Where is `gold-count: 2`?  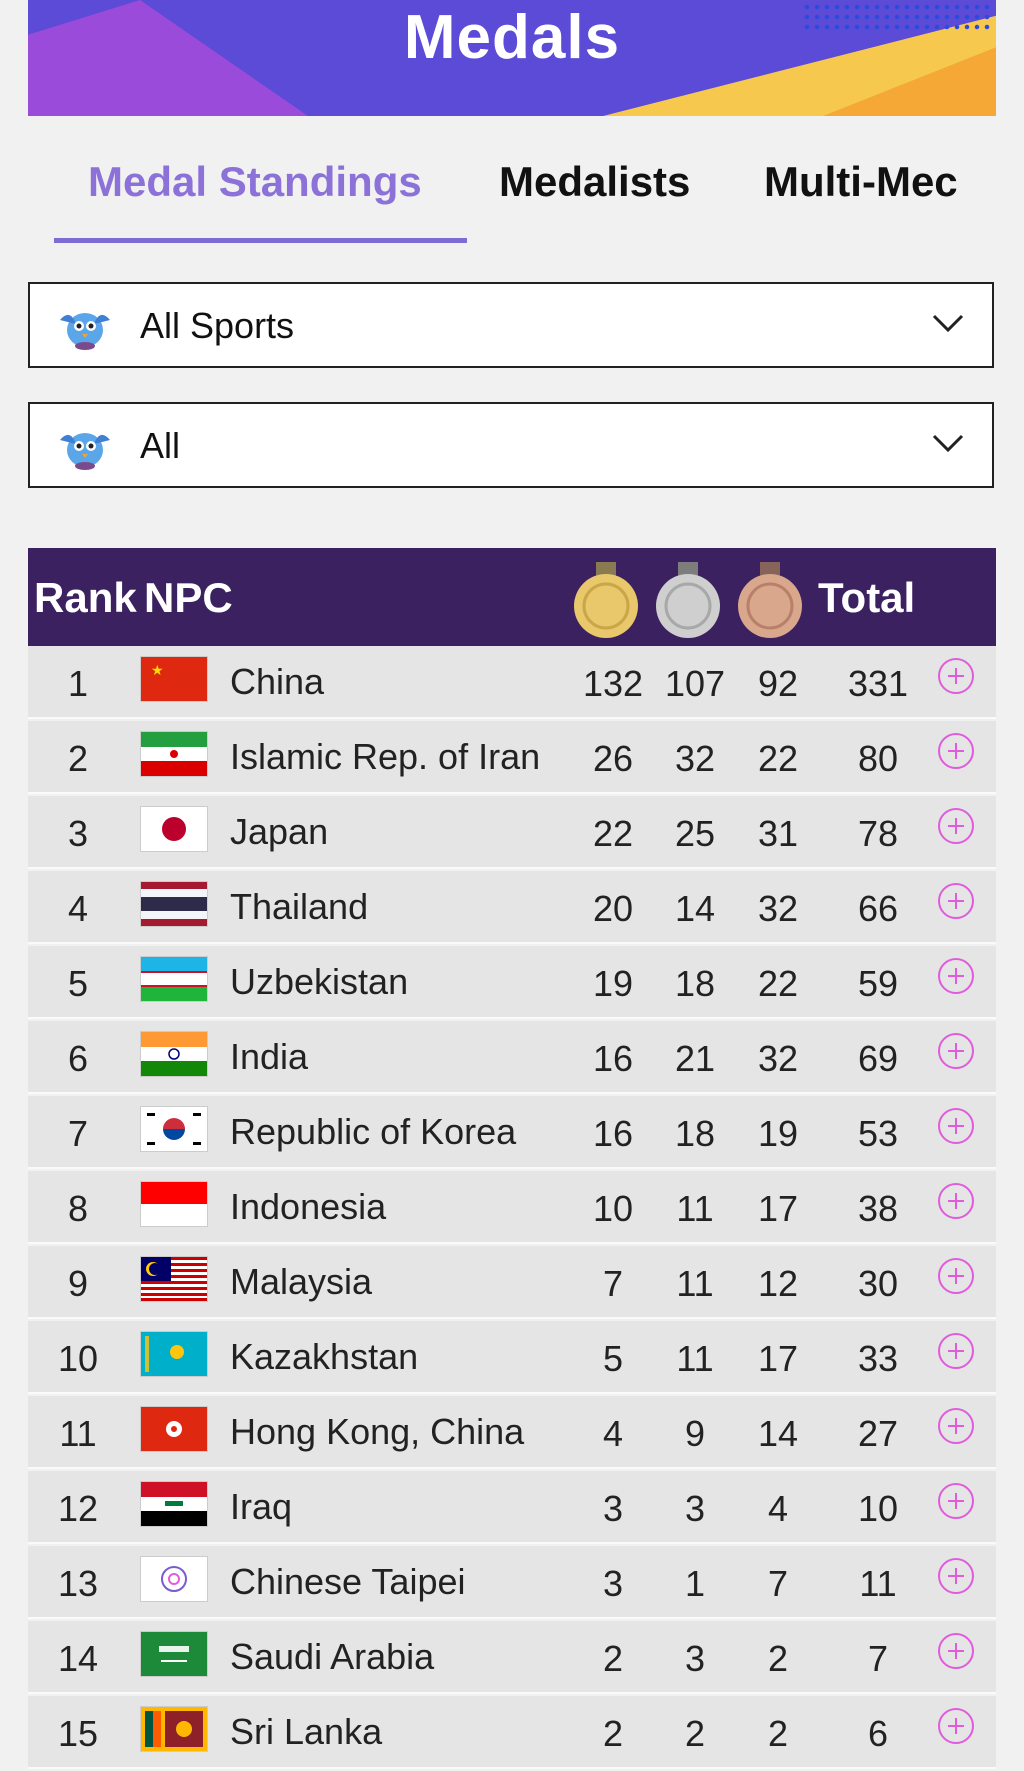
gold-count: 2 is located at coordinates (613, 1658).